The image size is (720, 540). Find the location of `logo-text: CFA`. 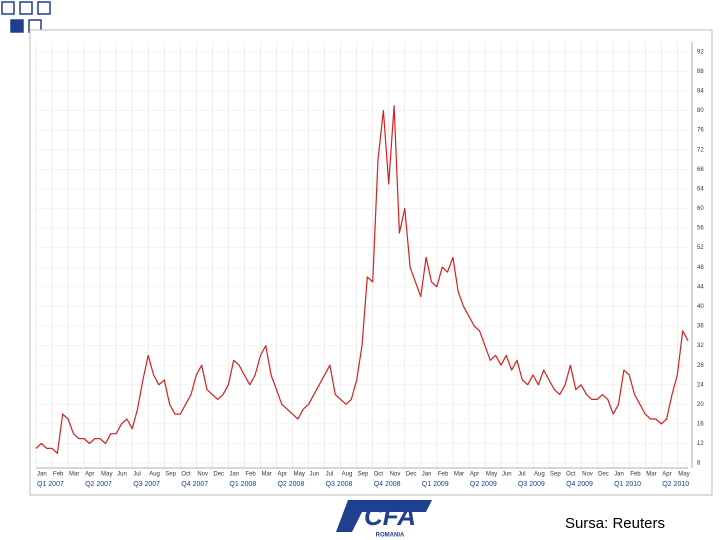

logo-text: CFA is located at coordinates (390, 516).